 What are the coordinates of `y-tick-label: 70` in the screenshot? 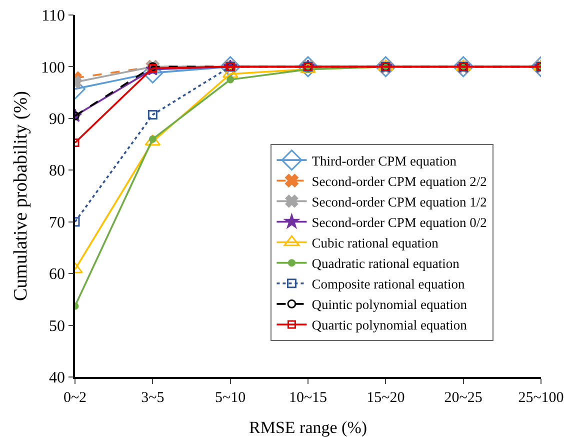 It's located at (57, 223).